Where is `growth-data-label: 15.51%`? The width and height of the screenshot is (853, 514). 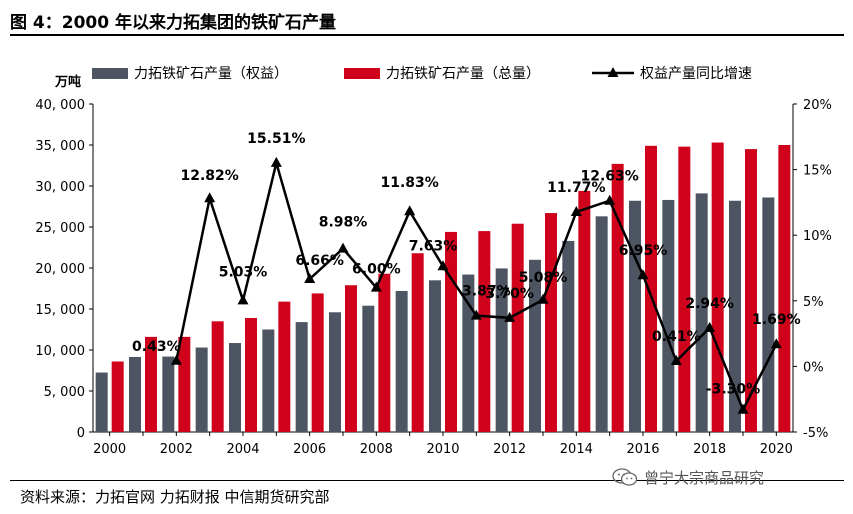
growth-data-label: 15.51% is located at coordinates (276, 139).